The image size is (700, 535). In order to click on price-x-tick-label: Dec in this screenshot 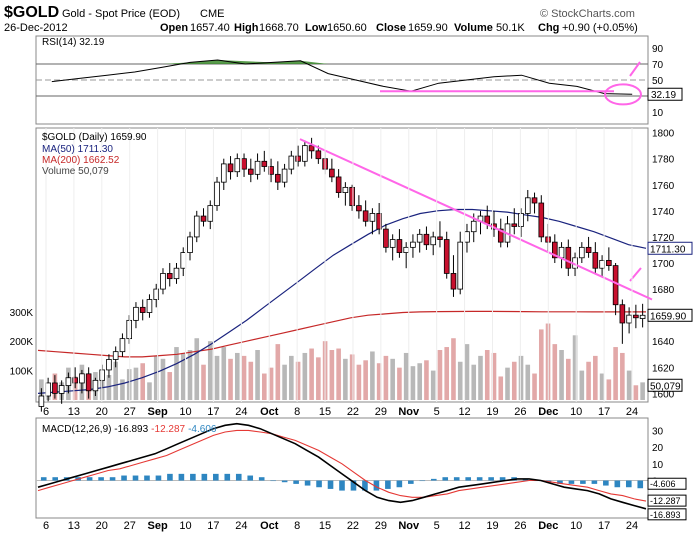, I will do `click(548, 412)`.